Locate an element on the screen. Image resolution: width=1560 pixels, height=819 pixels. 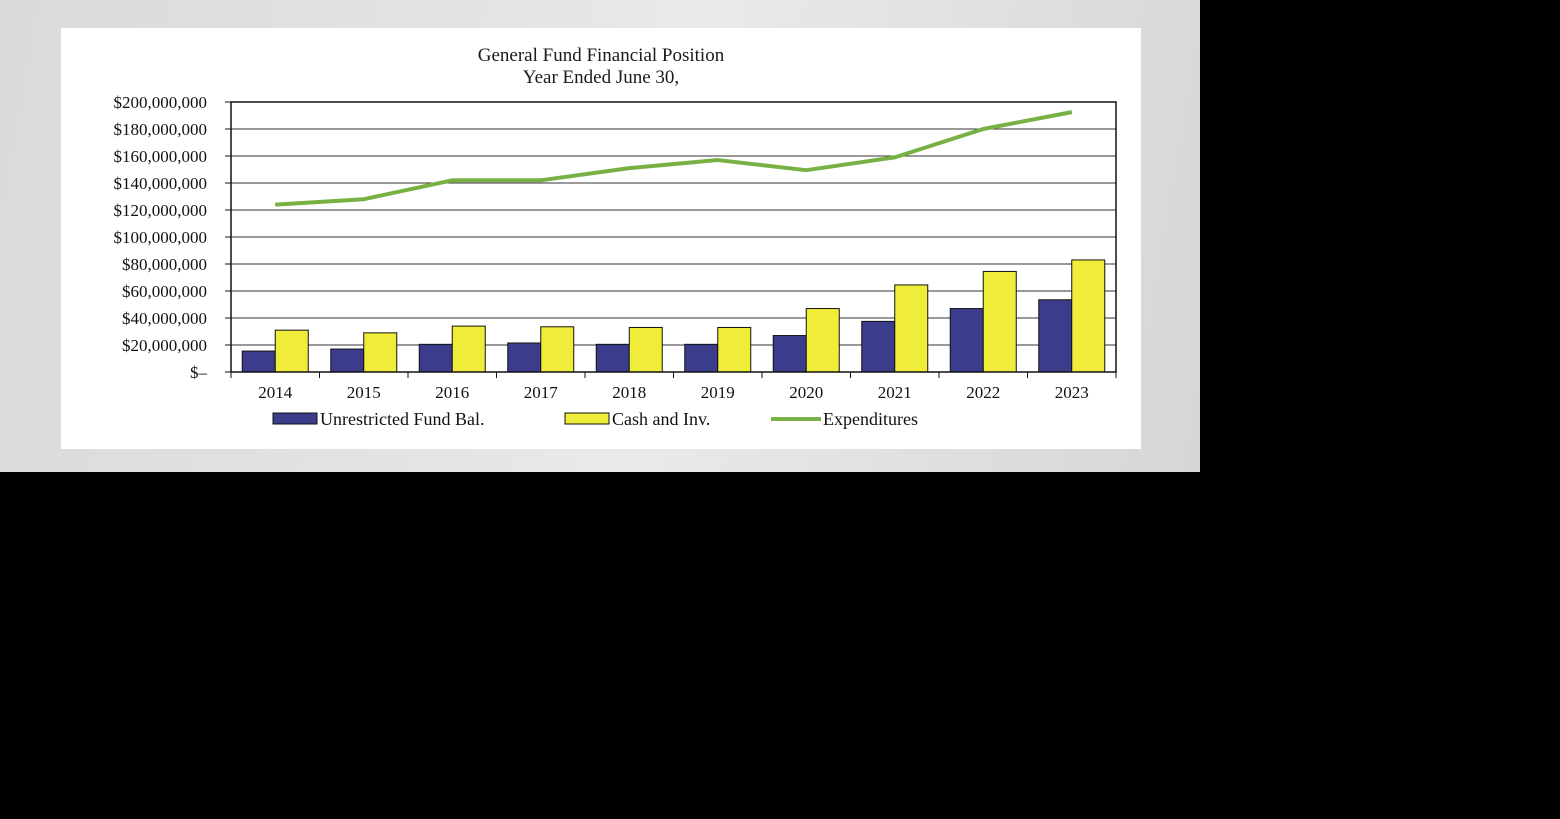
y-tick-label: $60,000,000 is located at coordinates (164, 291).